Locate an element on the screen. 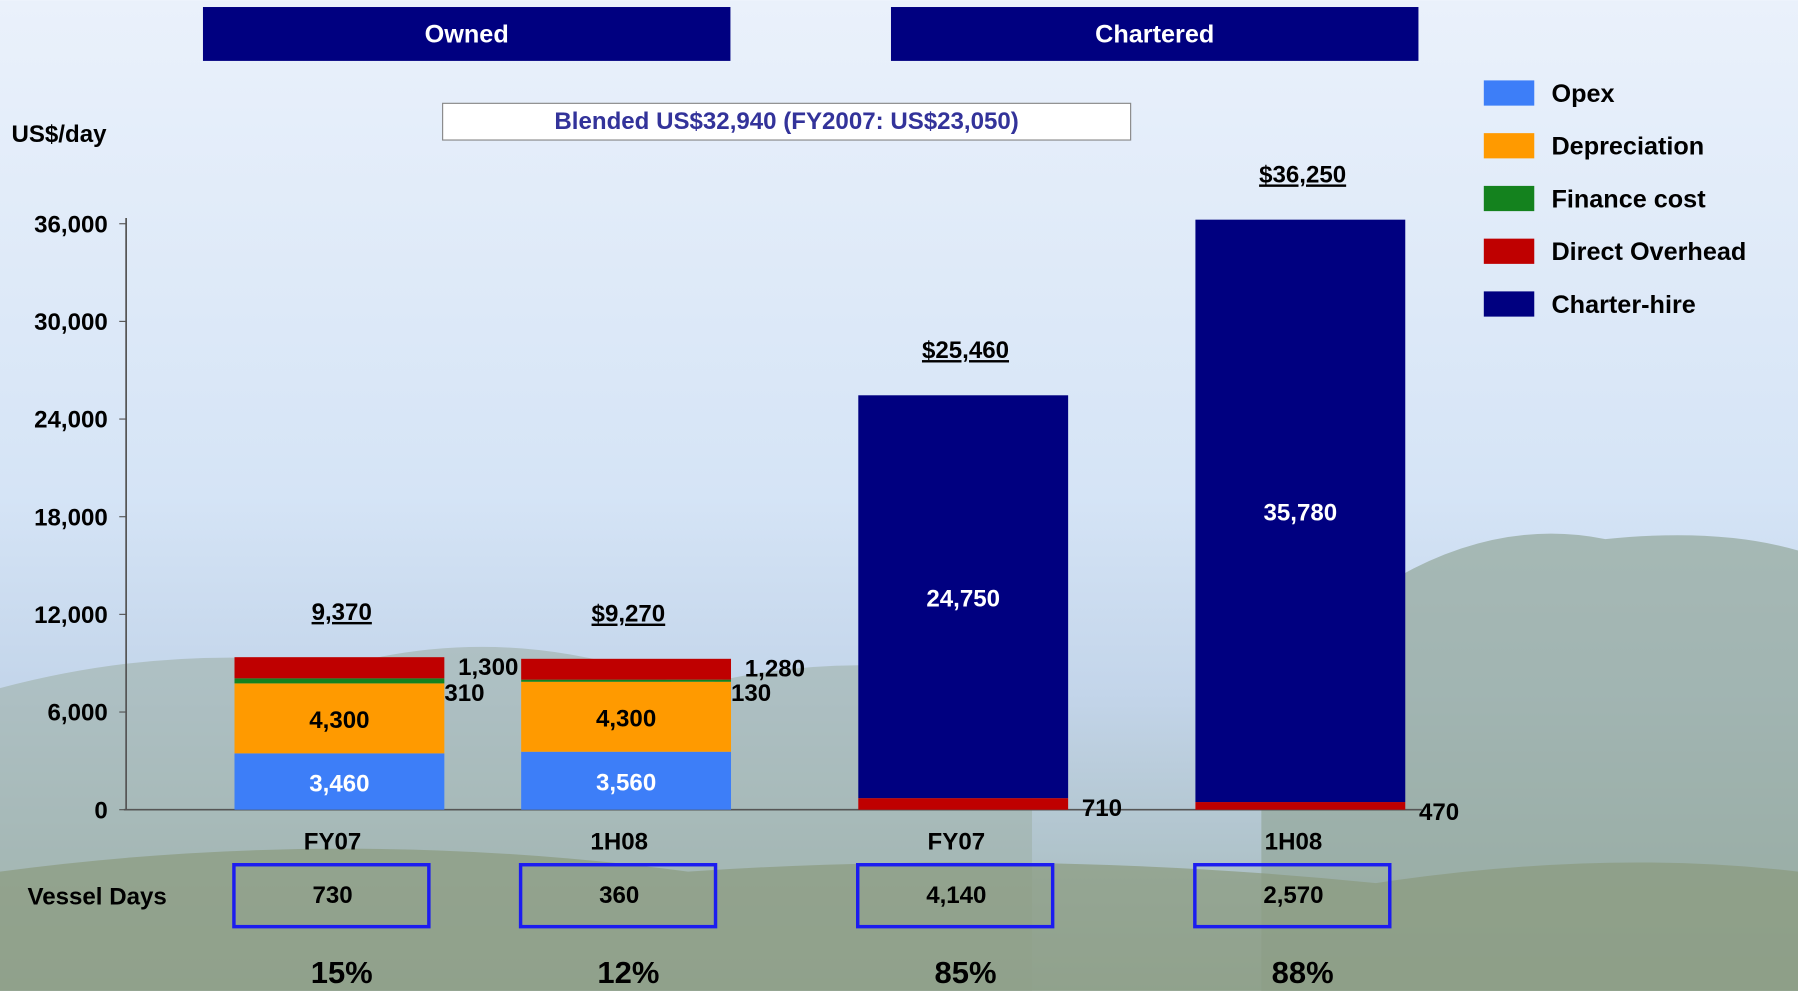 This screenshot has height=996, width=1798. legend-label: Direct Overhead is located at coordinates (1648, 252).